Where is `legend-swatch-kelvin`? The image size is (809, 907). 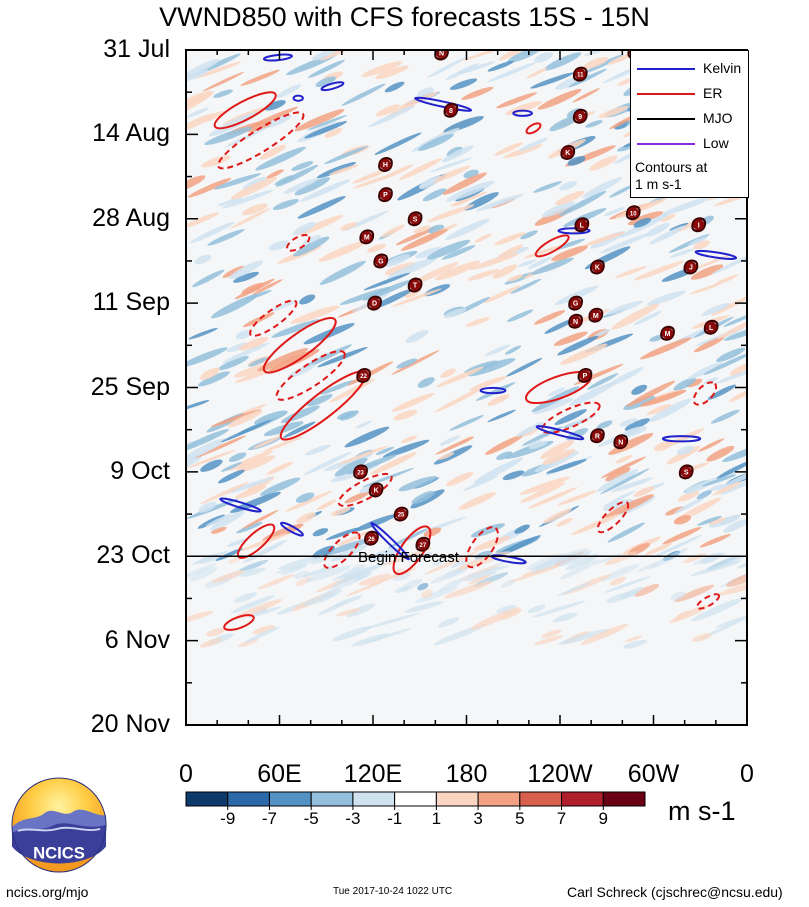
legend-swatch-kelvin is located at coordinates (666, 69).